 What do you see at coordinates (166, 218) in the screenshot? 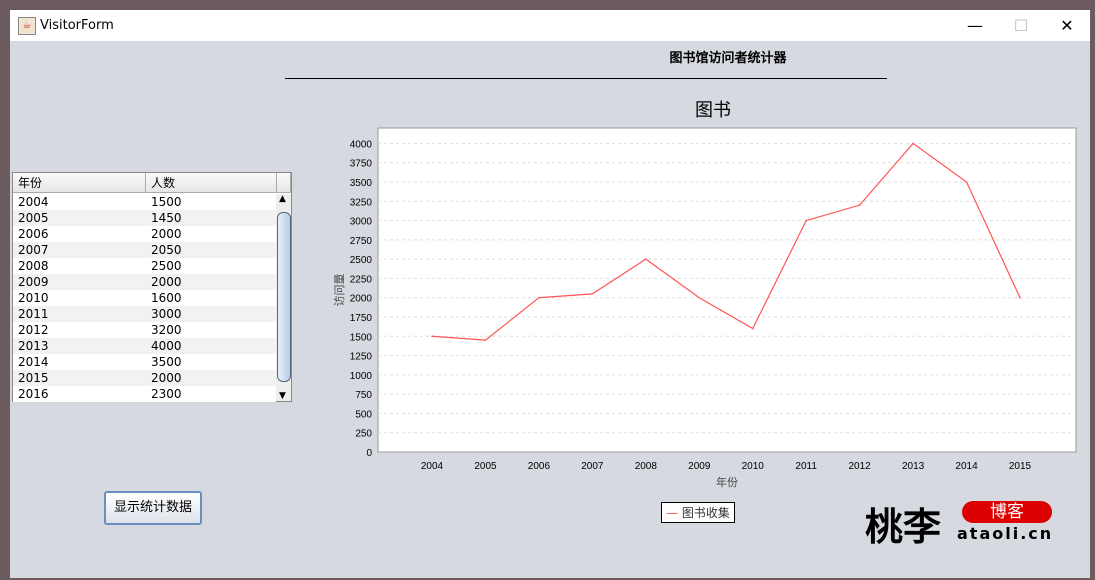
I see `cell-count: 1450` at bounding box center [166, 218].